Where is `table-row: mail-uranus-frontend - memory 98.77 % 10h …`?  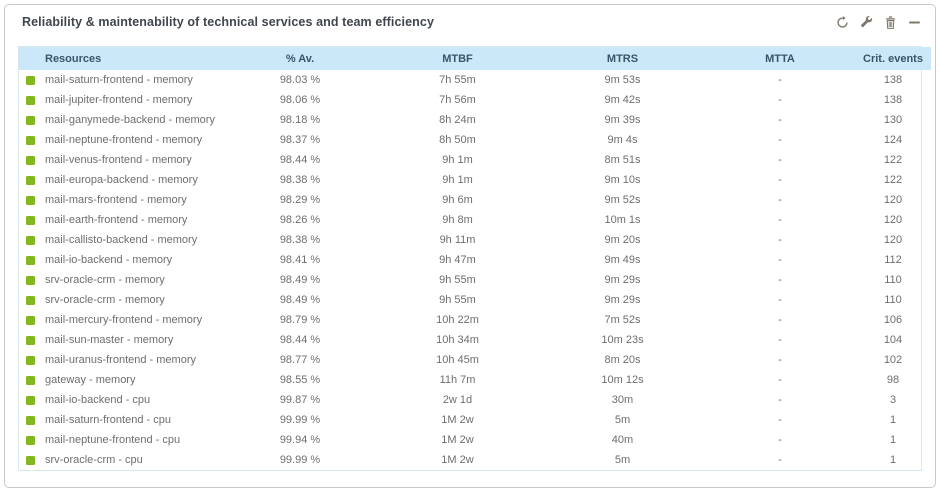
table-row: mail-uranus-frontend - memory 98.77 % 10h … is located at coordinates (475, 360).